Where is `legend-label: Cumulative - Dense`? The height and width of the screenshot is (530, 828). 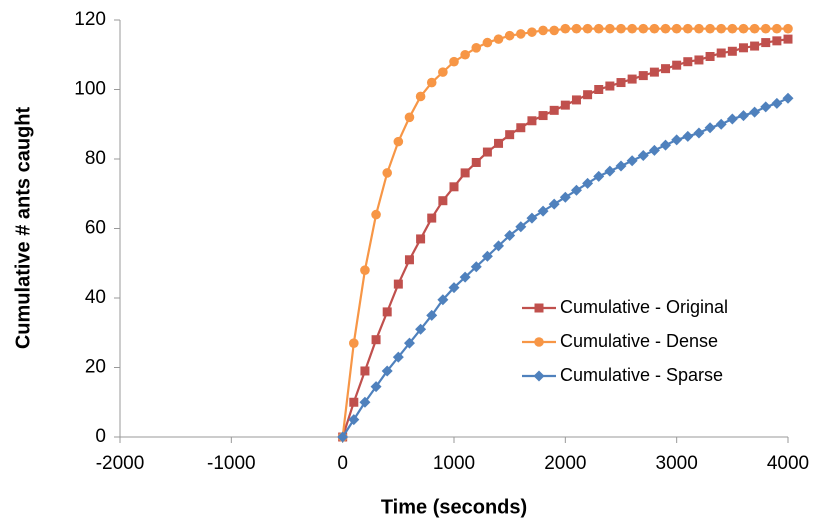 legend-label: Cumulative - Dense is located at coordinates (639, 341).